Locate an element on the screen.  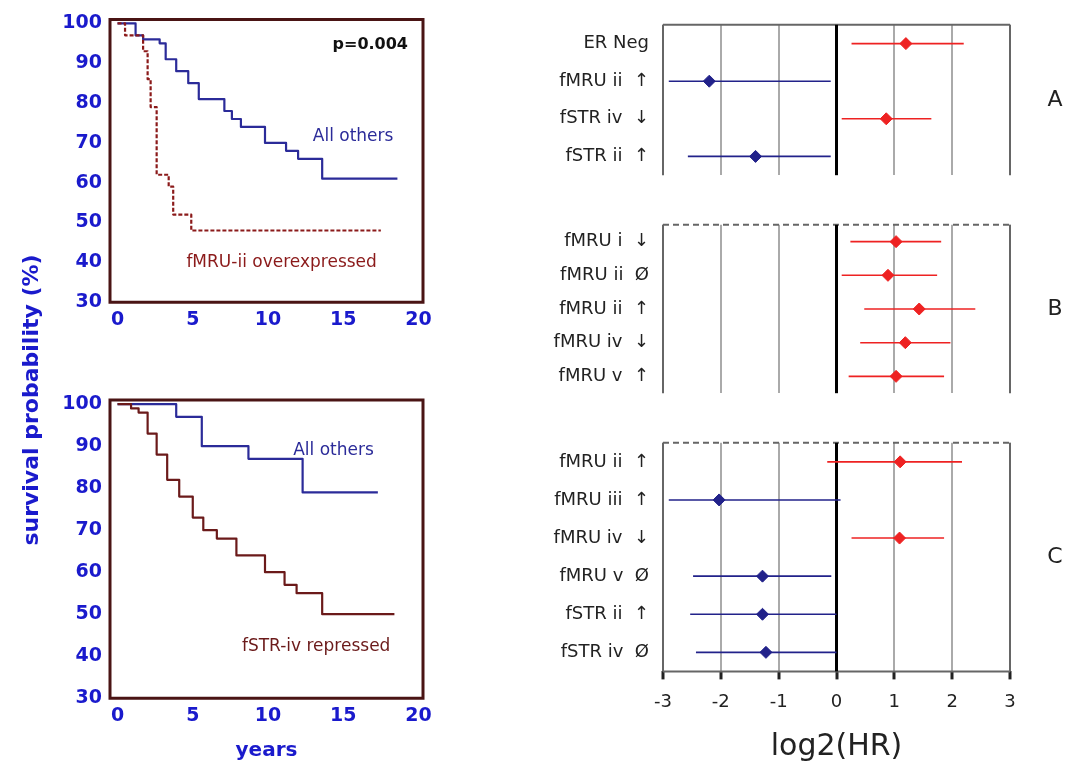
y-tick-label: fMRU iii ↑ is located at coordinates (601, 498).